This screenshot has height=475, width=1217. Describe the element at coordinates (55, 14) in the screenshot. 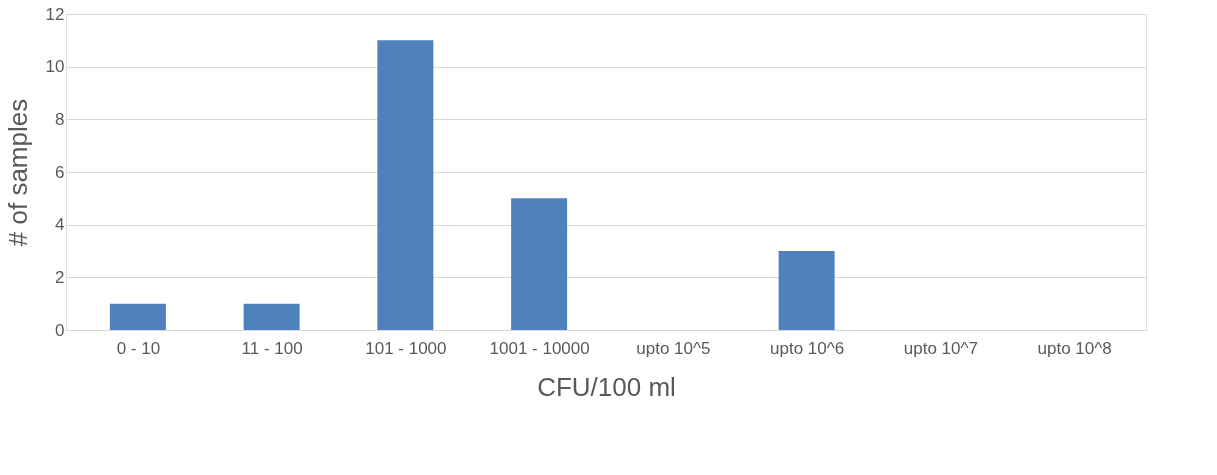

I see `y-tick-label: 12` at that location.